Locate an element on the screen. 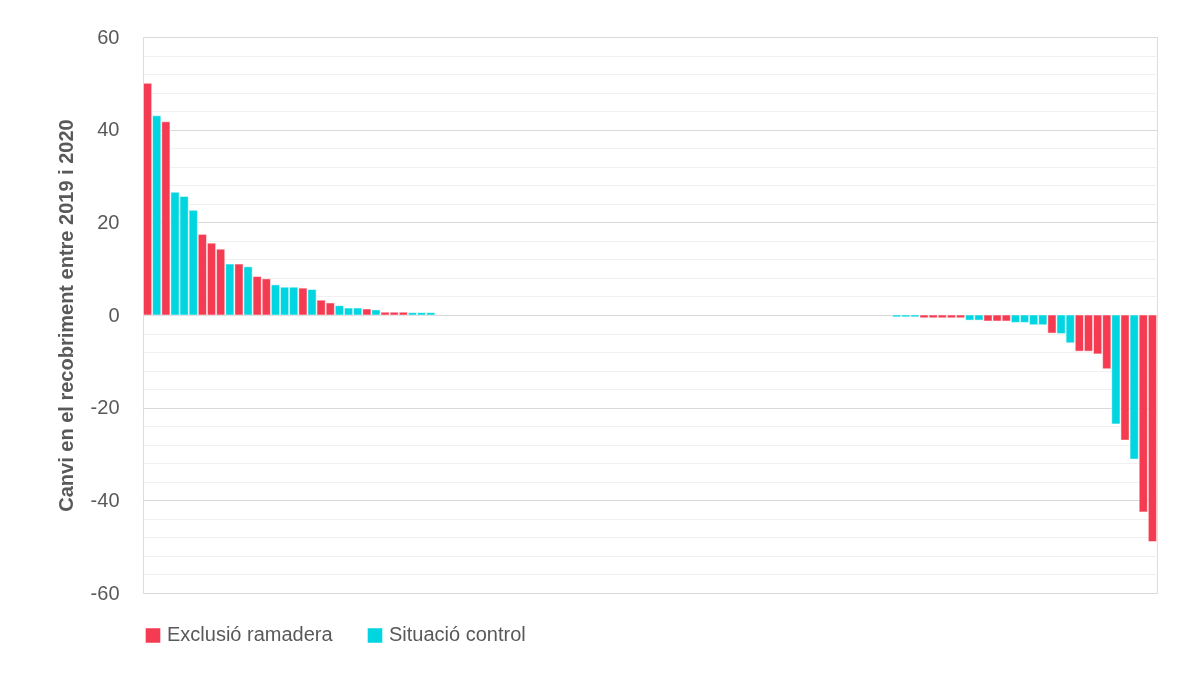 The width and height of the screenshot is (1180, 683). y-axis-title: Canvi en el recobriment entre 2019 i 2020 is located at coordinates (65, 315).